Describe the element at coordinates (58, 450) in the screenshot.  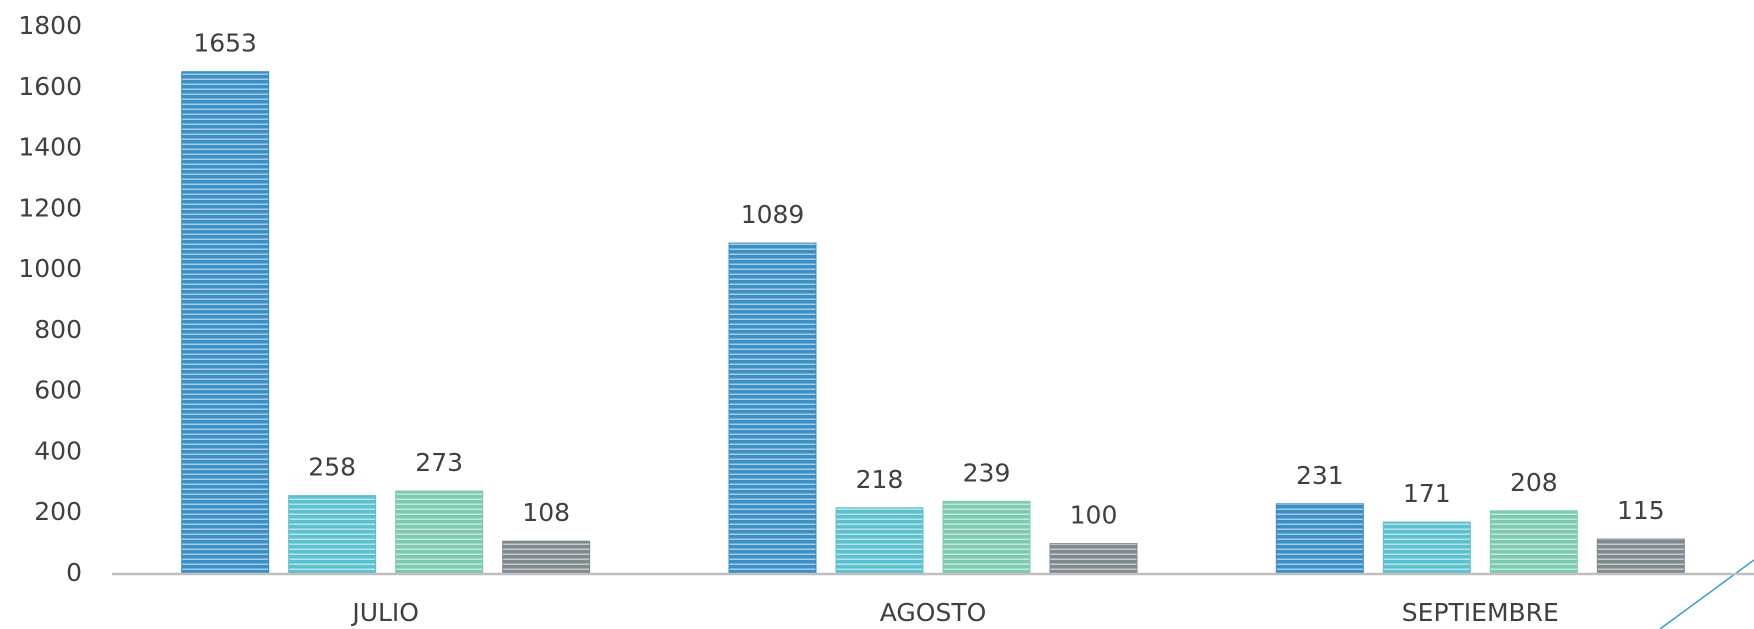
I see `y-tick-label: 400` at that location.